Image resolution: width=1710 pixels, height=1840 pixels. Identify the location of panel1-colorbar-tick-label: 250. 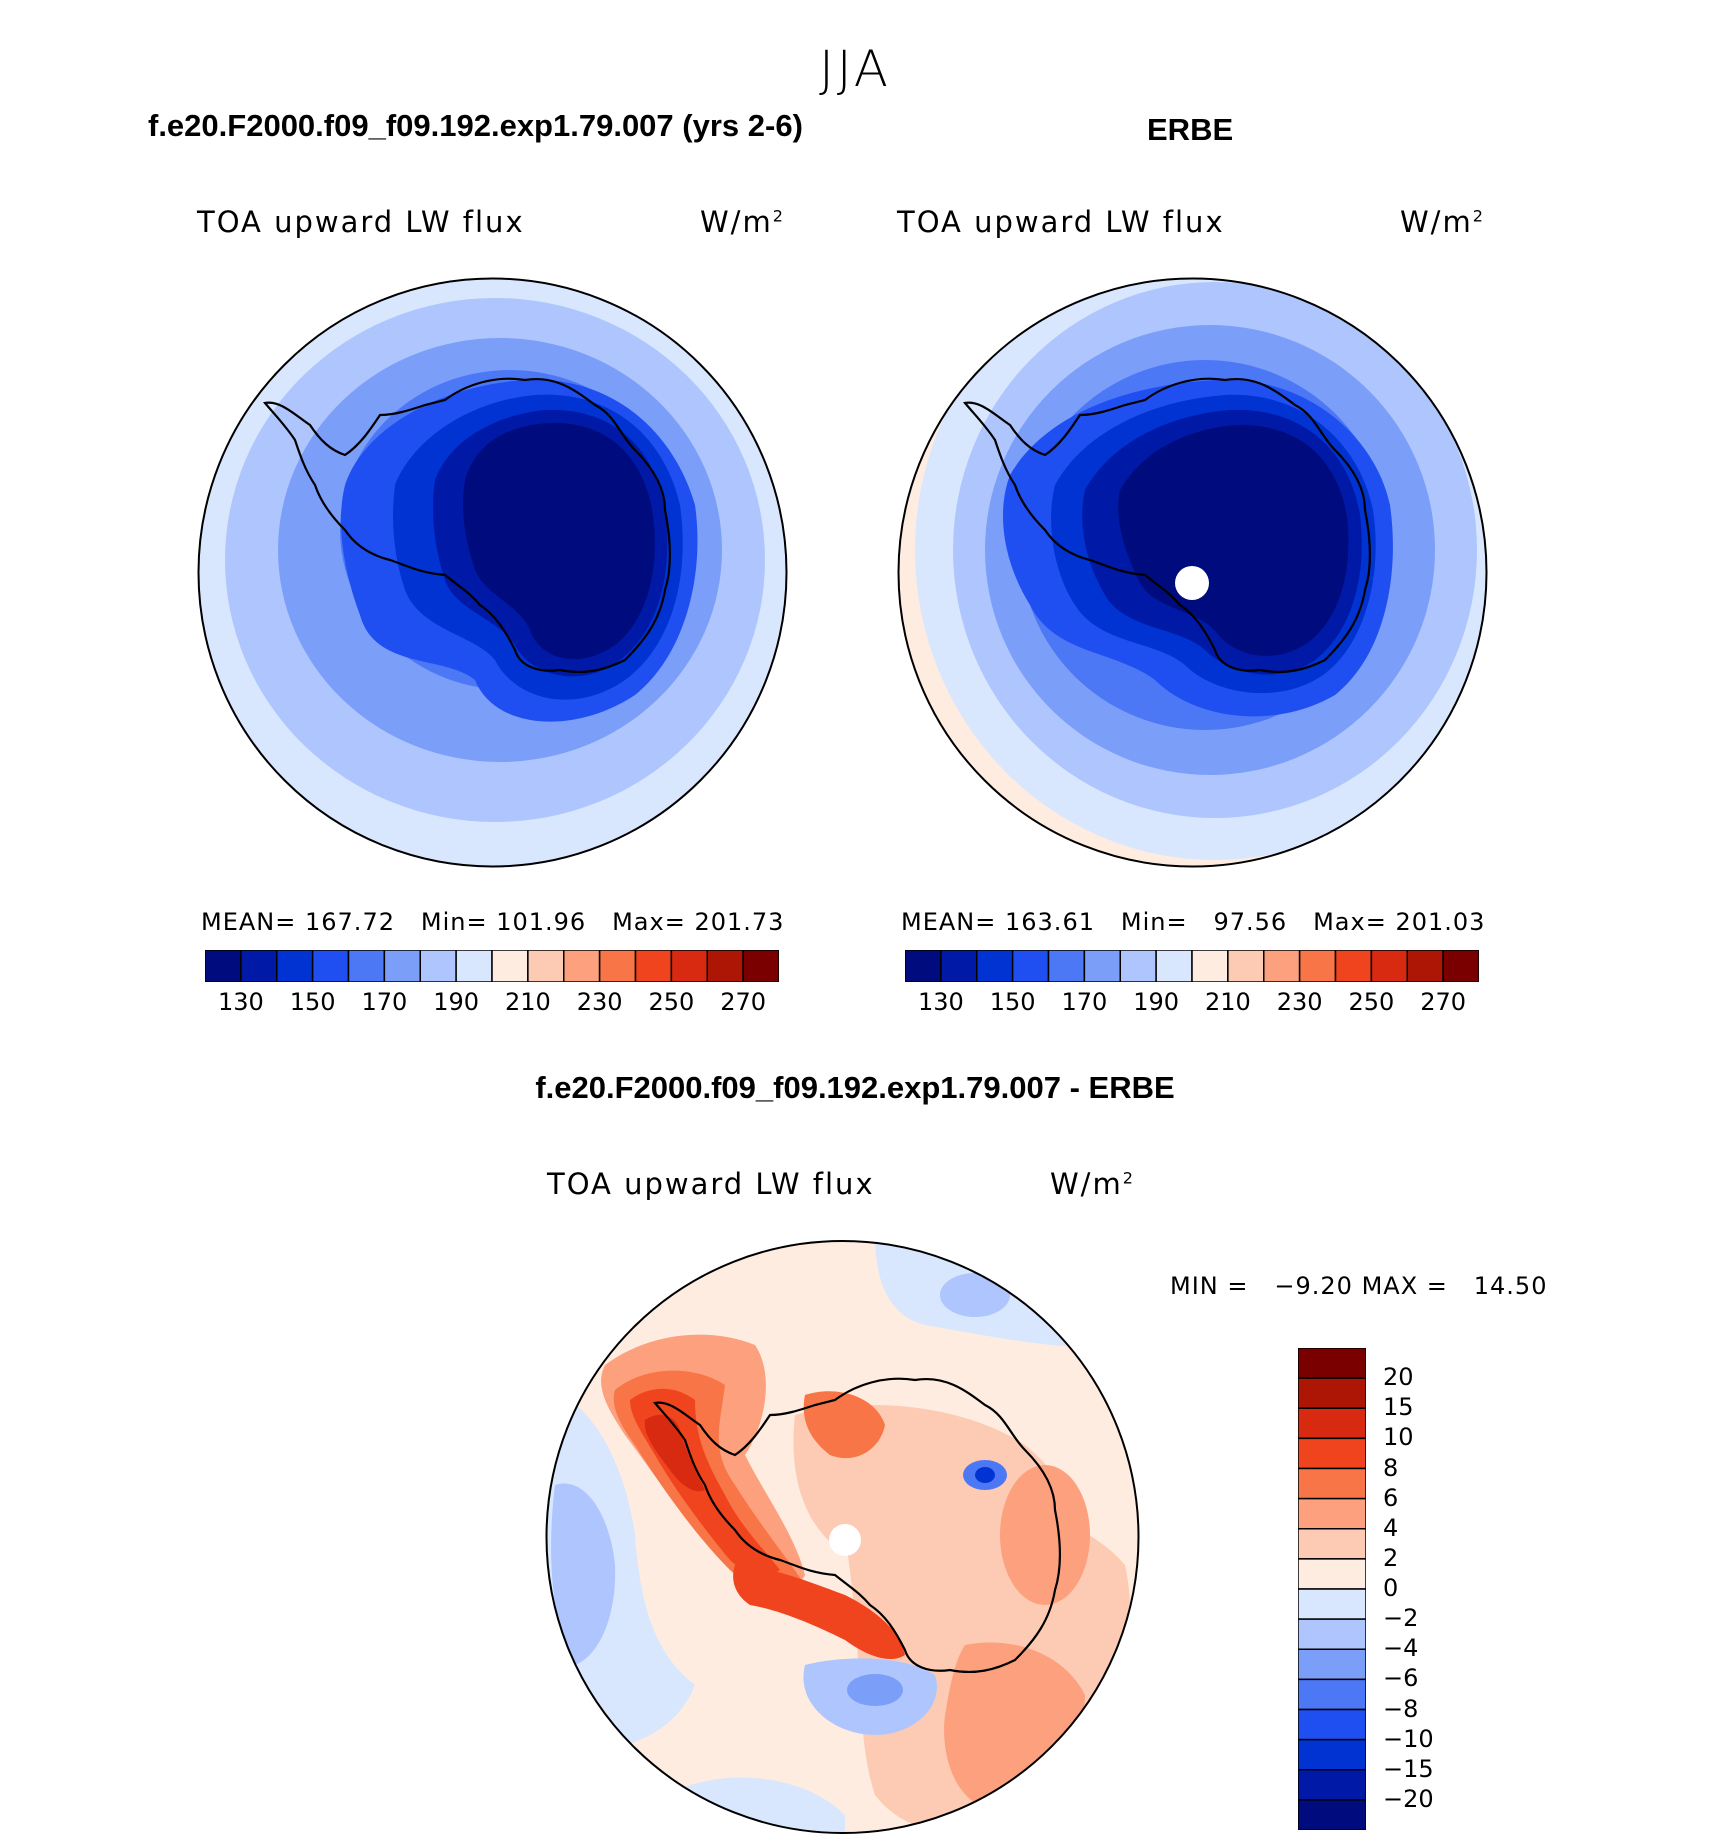
(671, 1002).